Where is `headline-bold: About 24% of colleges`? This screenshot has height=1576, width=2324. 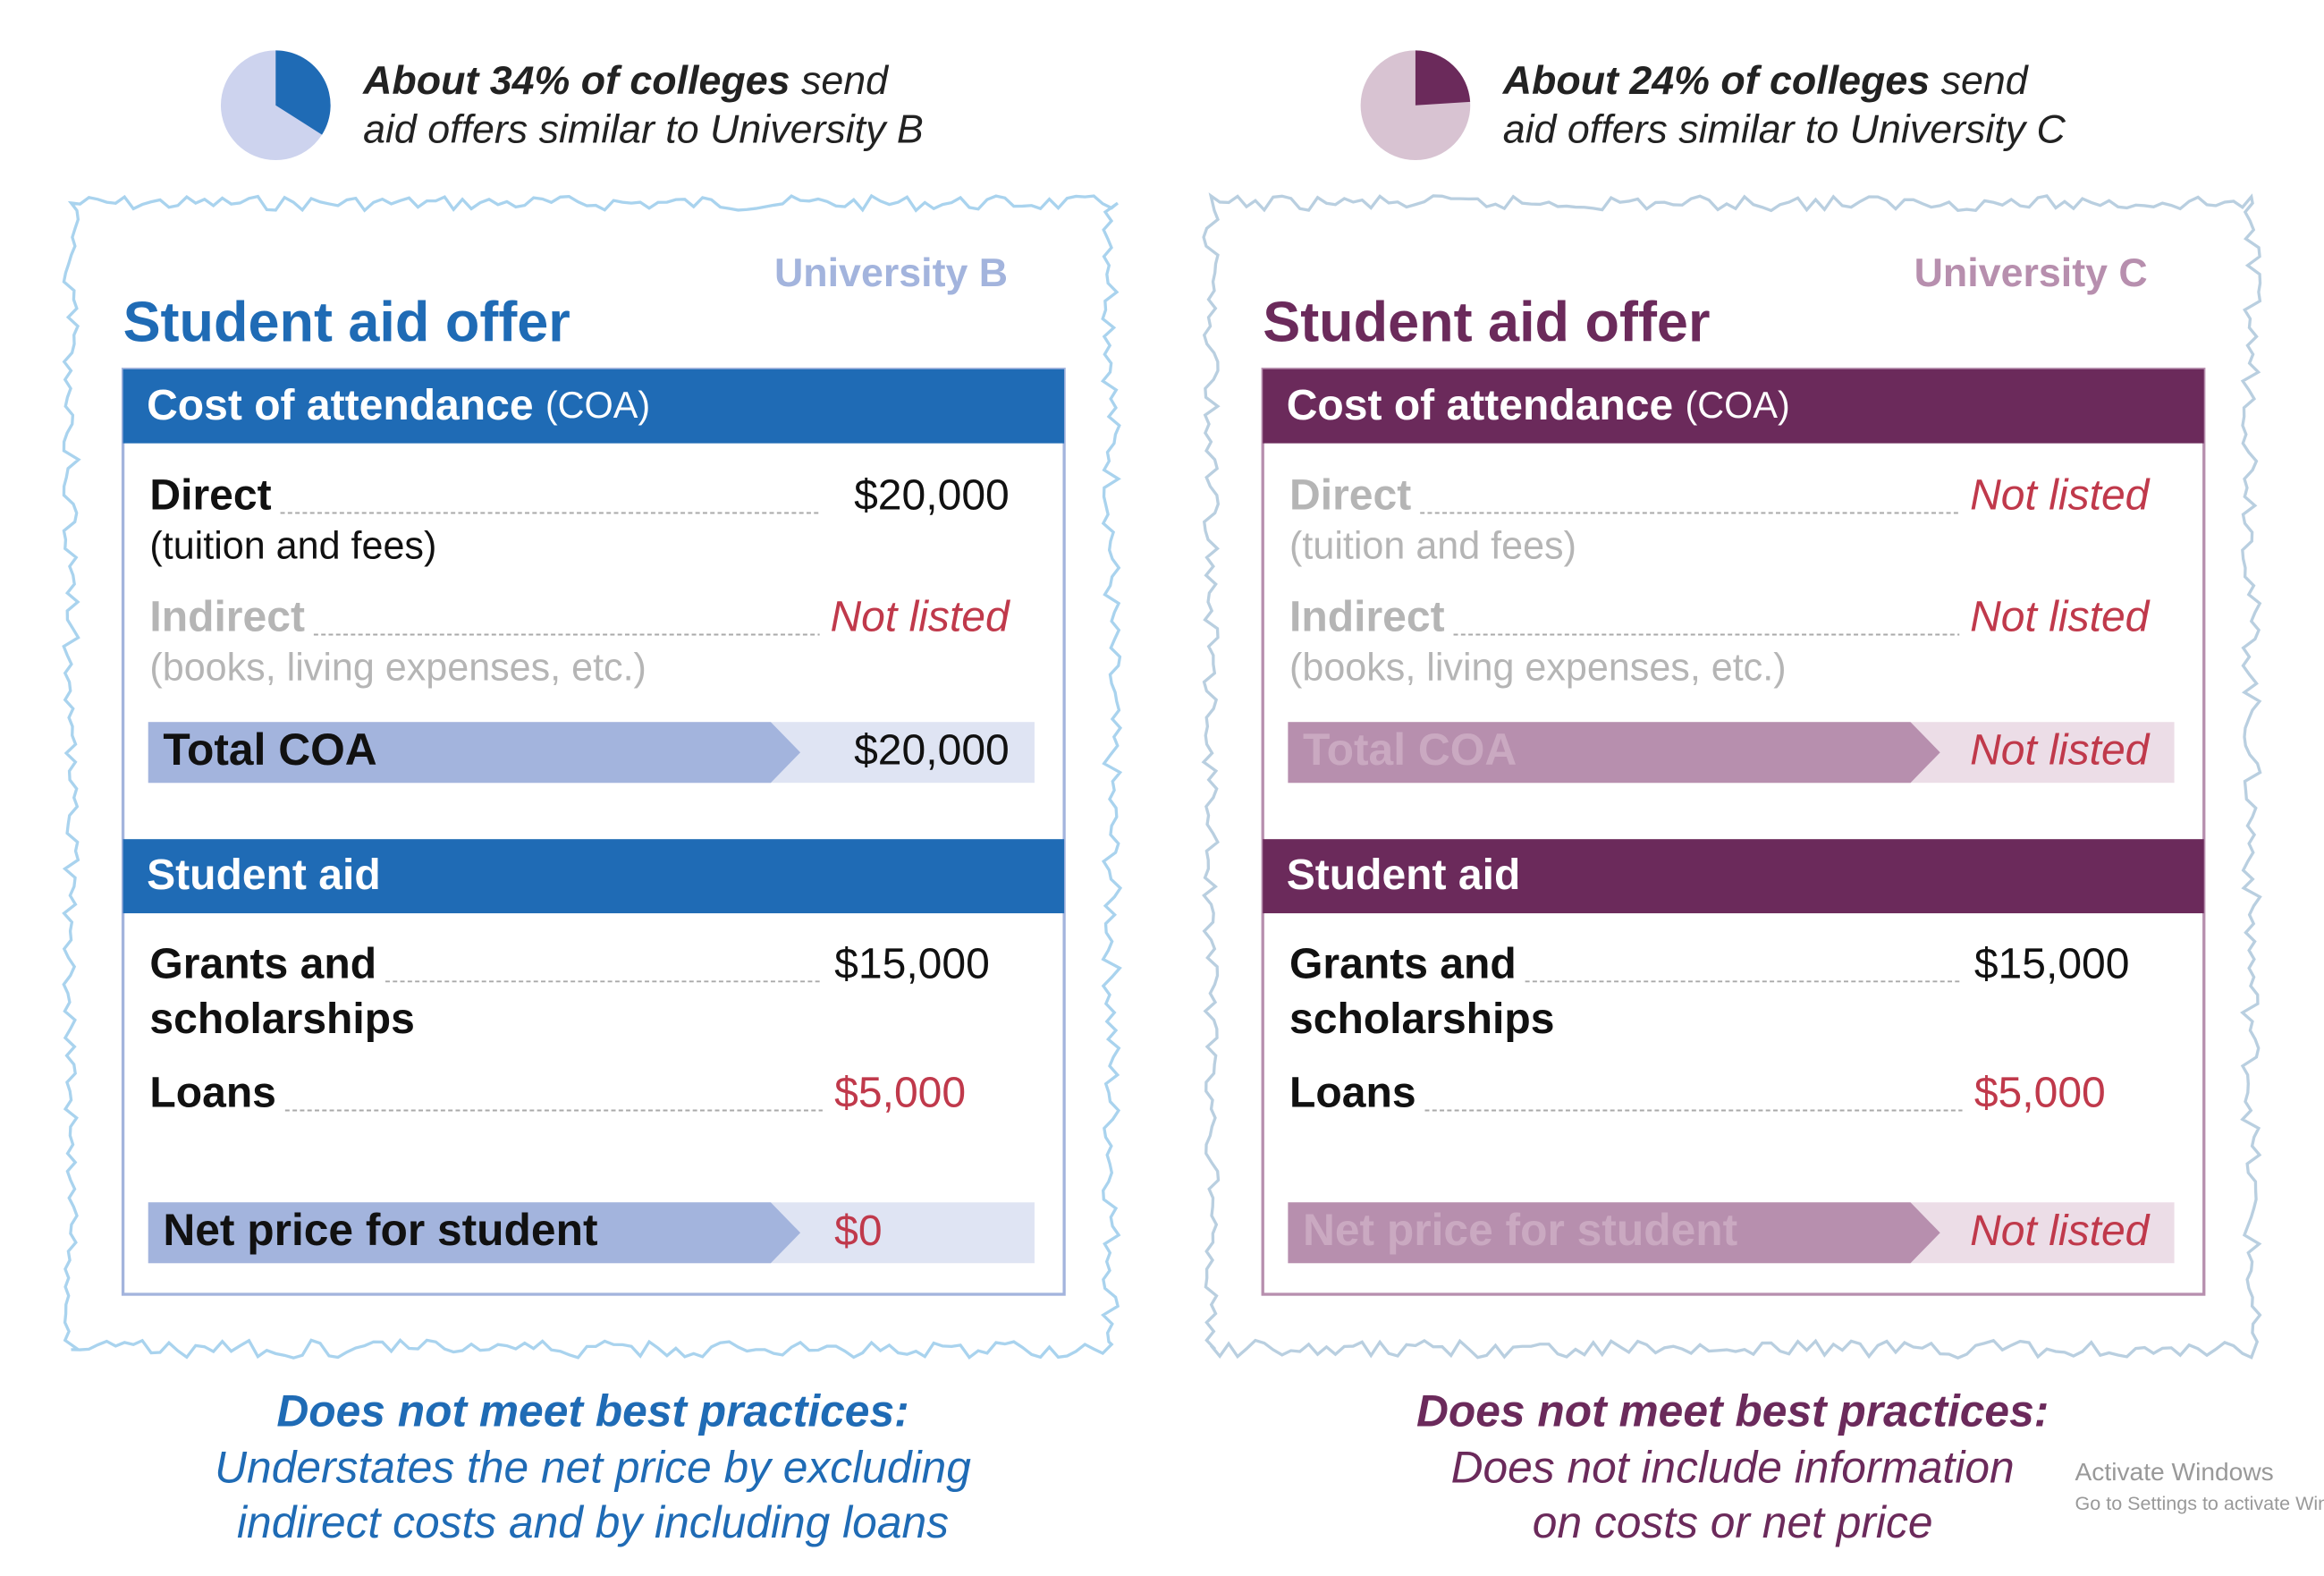 headline-bold: About 24% of colleges is located at coordinates (1716, 80).